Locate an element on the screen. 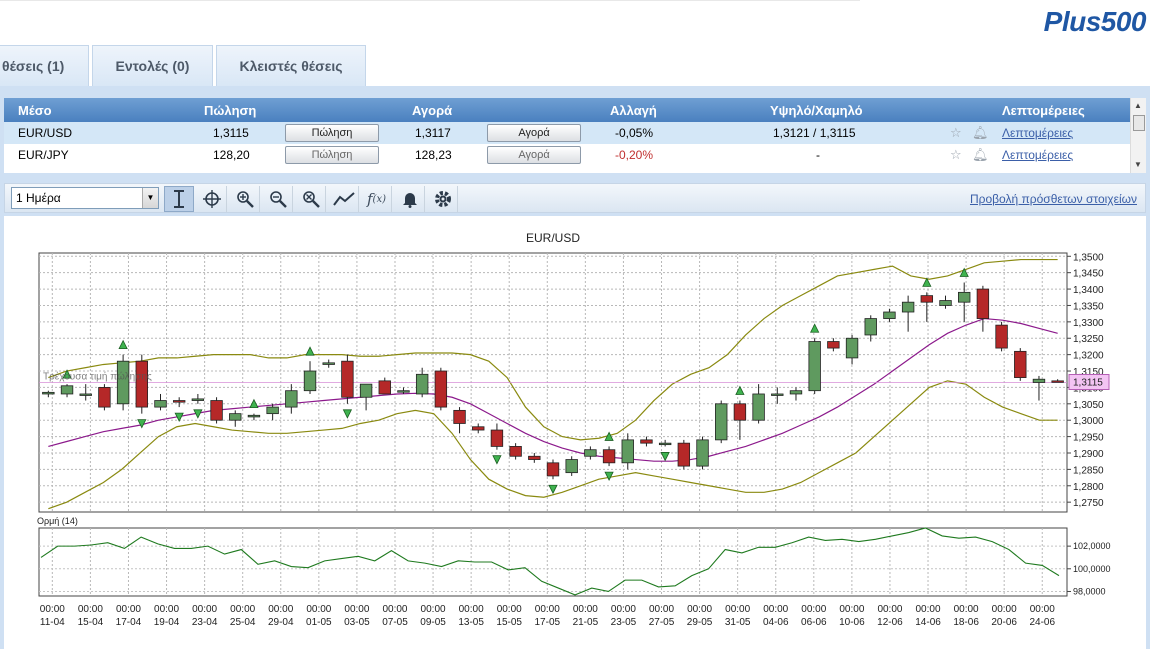 The image size is (1150, 649). x-date-label: 18-06 is located at coordinates (966, 622).